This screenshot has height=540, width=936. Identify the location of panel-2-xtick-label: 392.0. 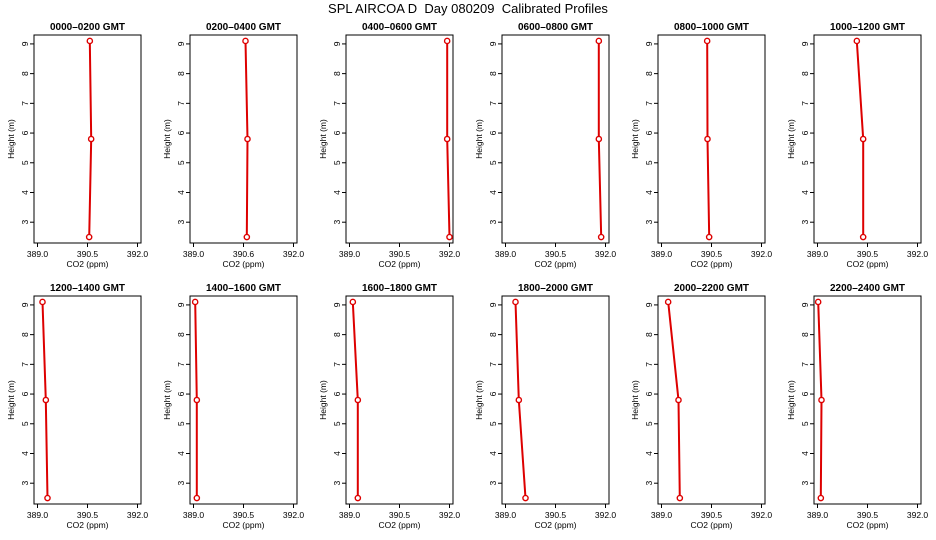
(450, 254).